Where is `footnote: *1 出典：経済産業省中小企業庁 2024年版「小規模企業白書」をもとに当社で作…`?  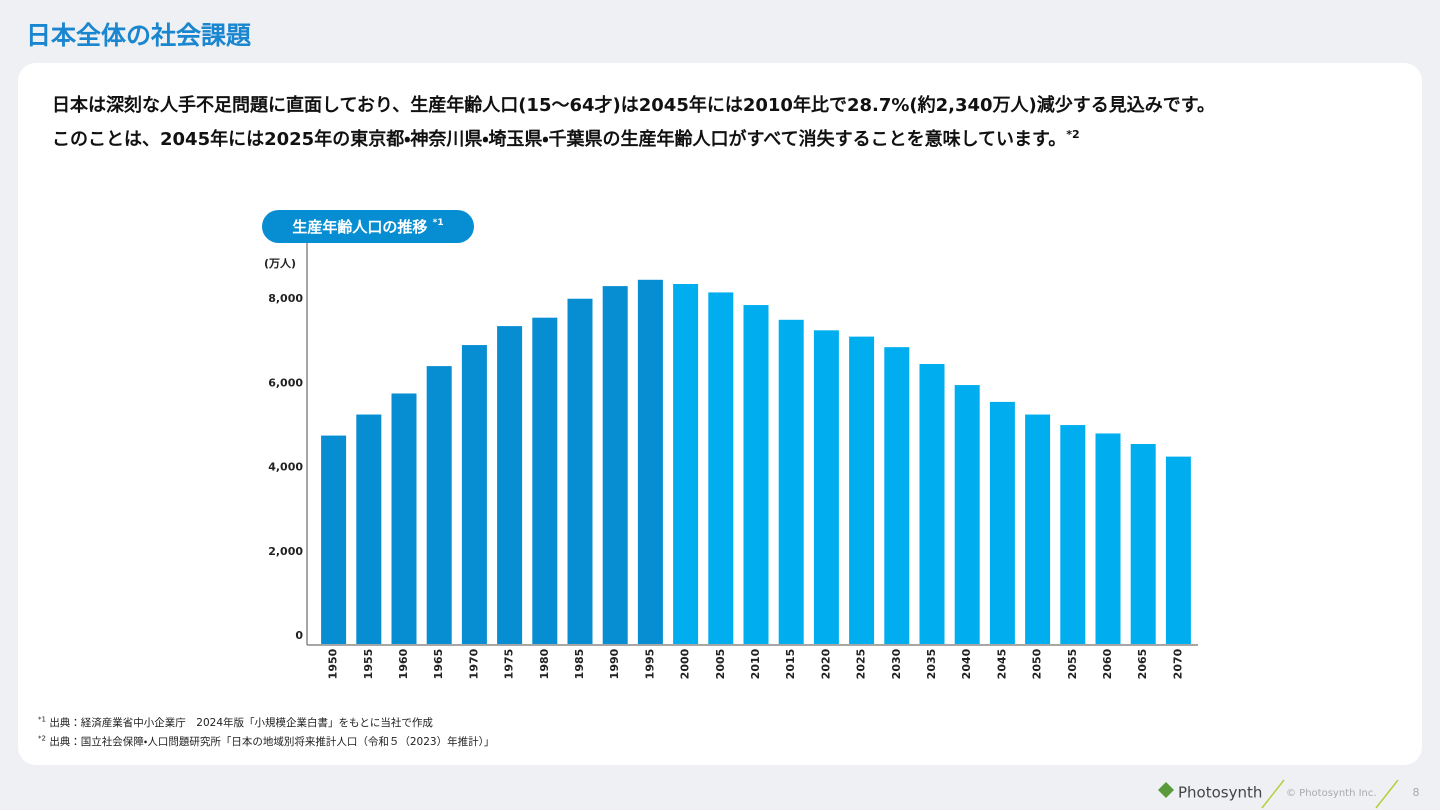
footnote: *1 出典：経済産業省中小企業庁 2024年版「小規模企業白書」をもとに当社で作… is located at coordinates (235, 722).